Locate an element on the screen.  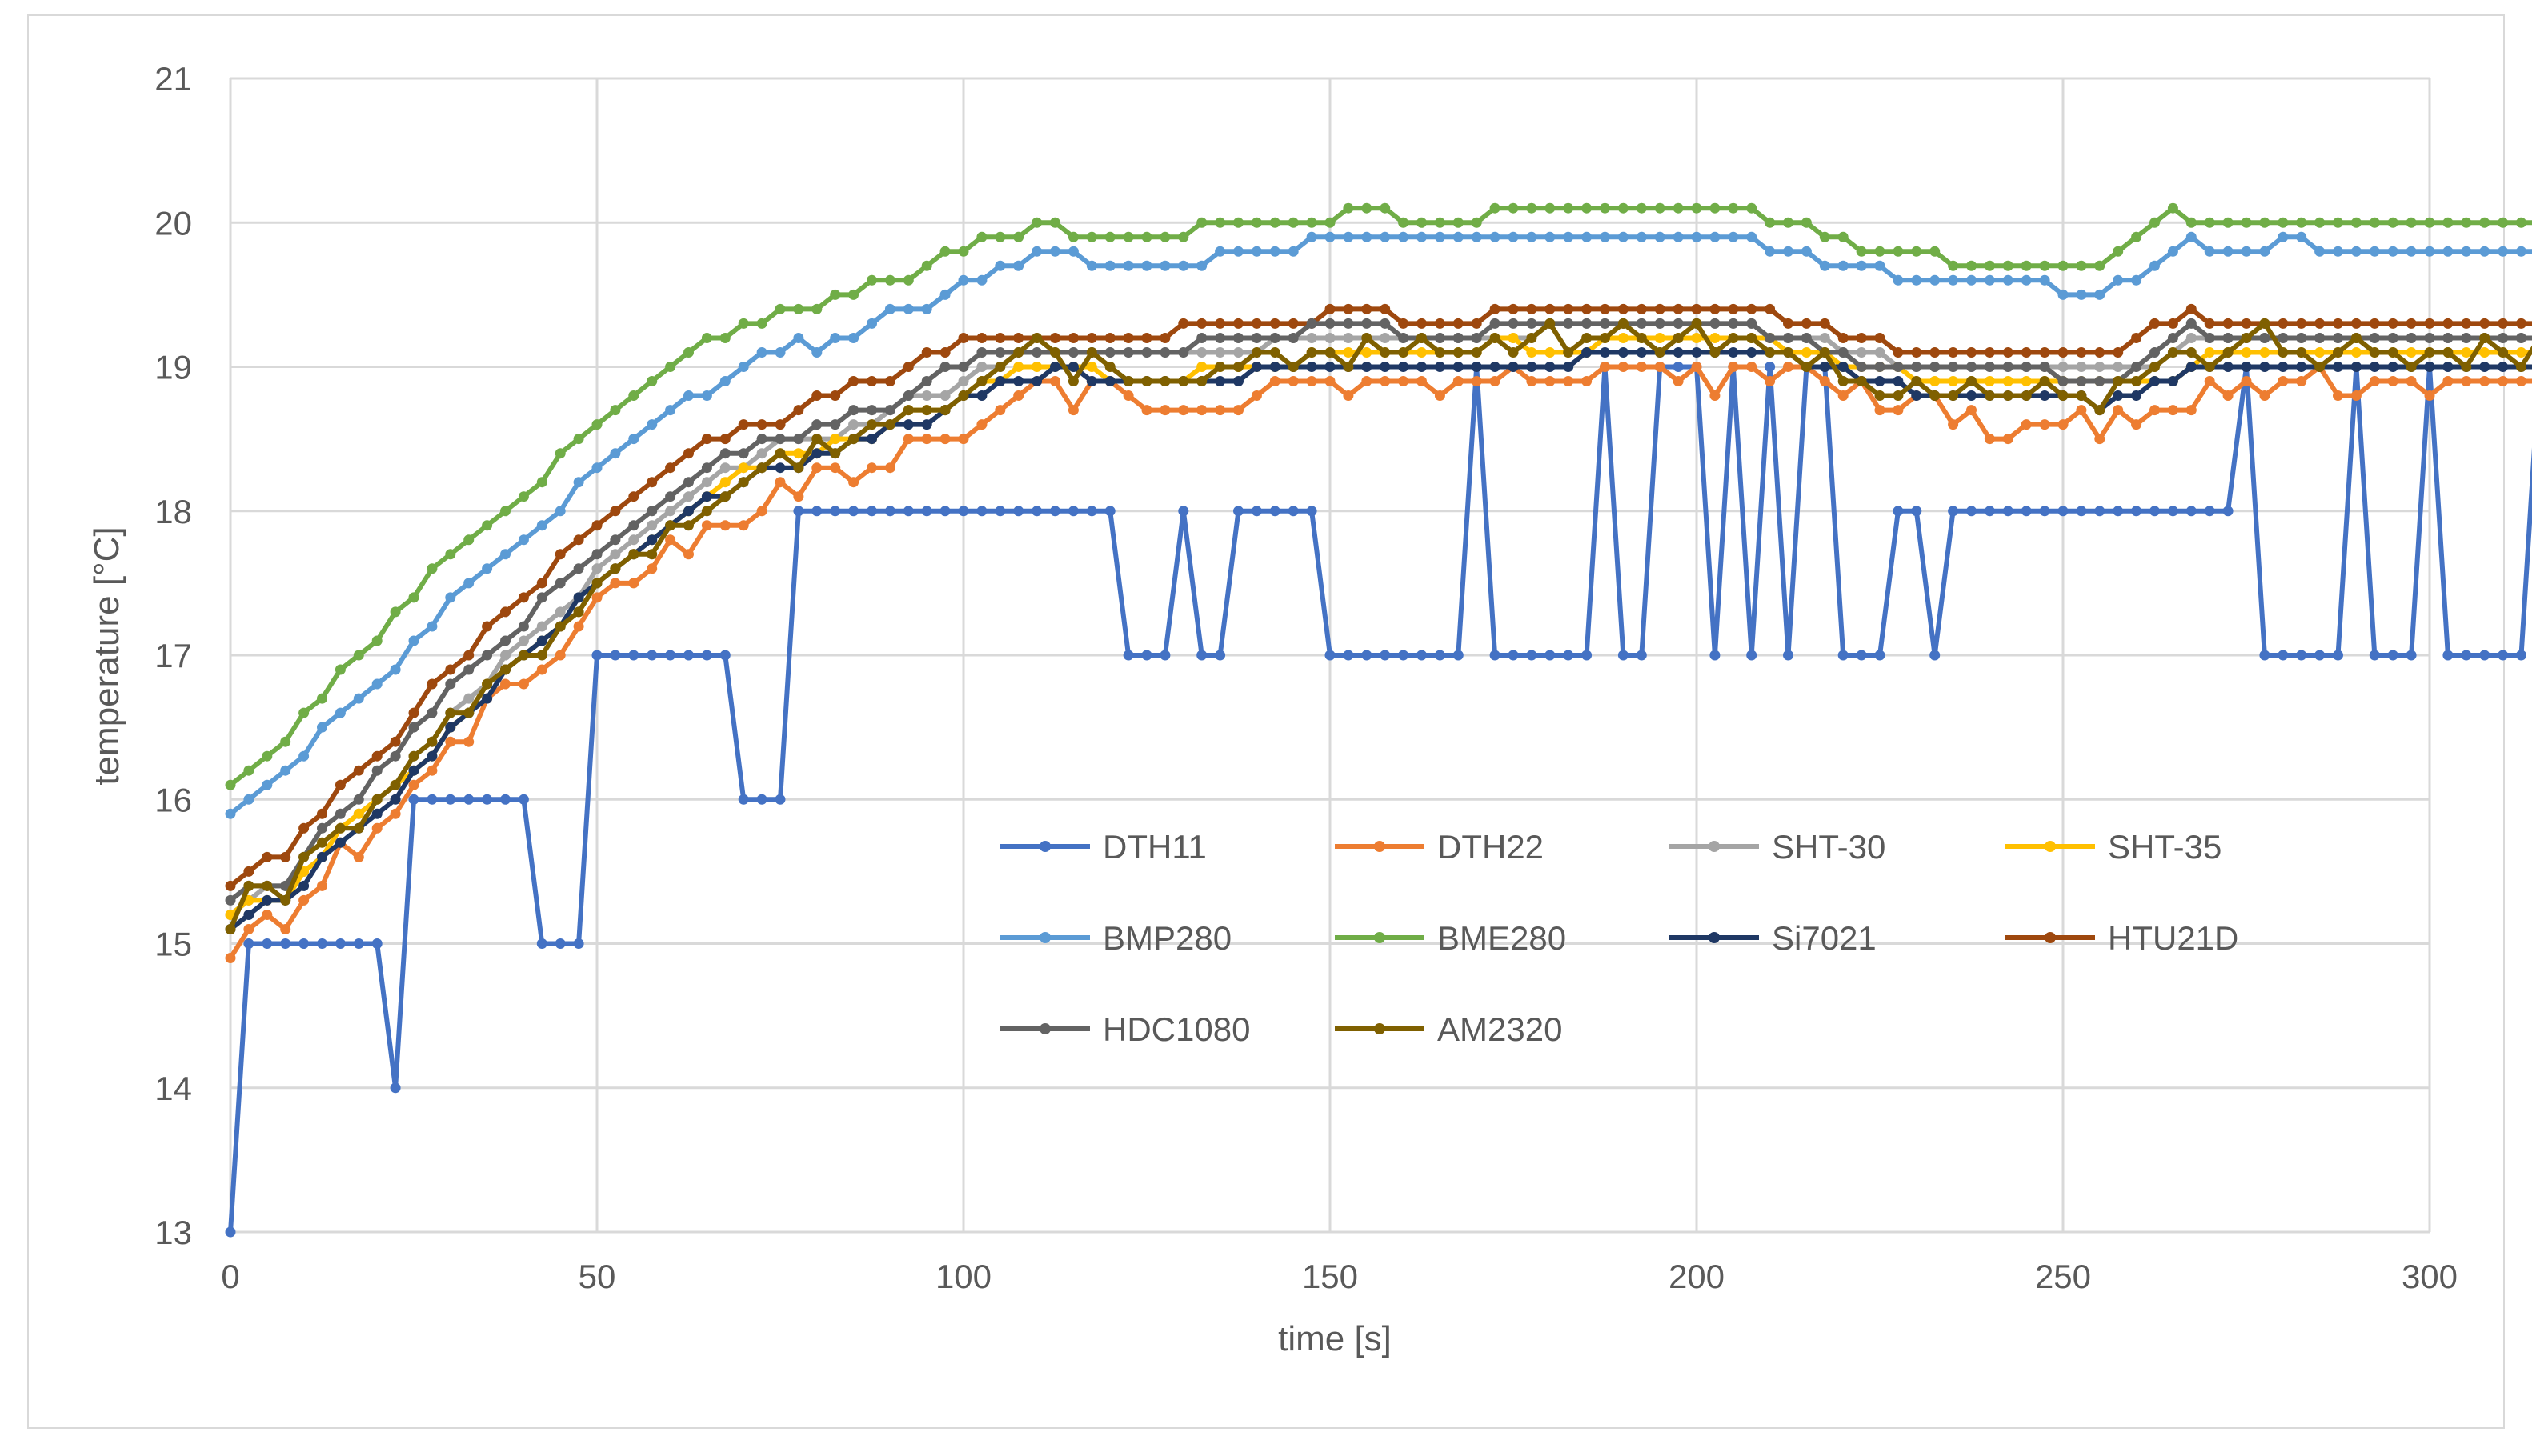
legend-item-si7021: Si7021 is located at coordinates (1773, 938).